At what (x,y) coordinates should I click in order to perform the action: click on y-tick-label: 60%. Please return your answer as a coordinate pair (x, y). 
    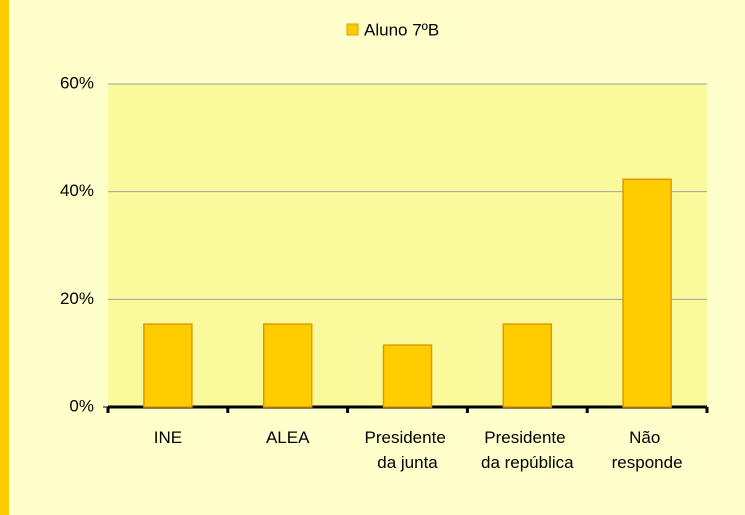
    Looking at the image, I should click on (77, 82).